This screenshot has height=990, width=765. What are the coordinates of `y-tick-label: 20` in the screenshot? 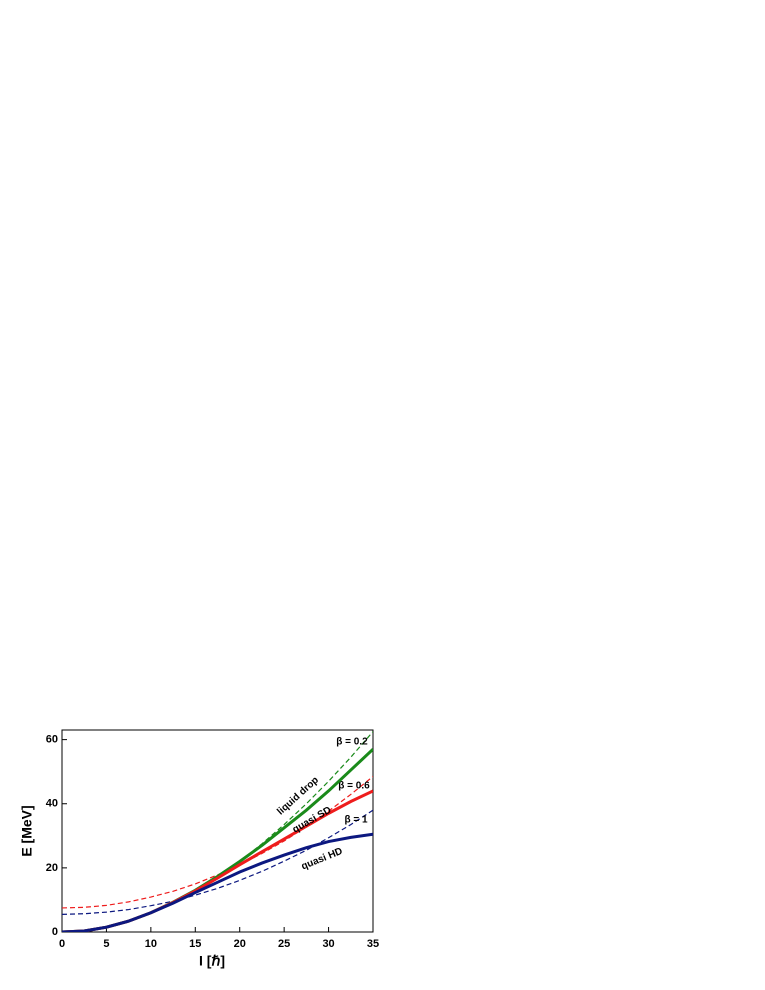 It's located at (52, 868).